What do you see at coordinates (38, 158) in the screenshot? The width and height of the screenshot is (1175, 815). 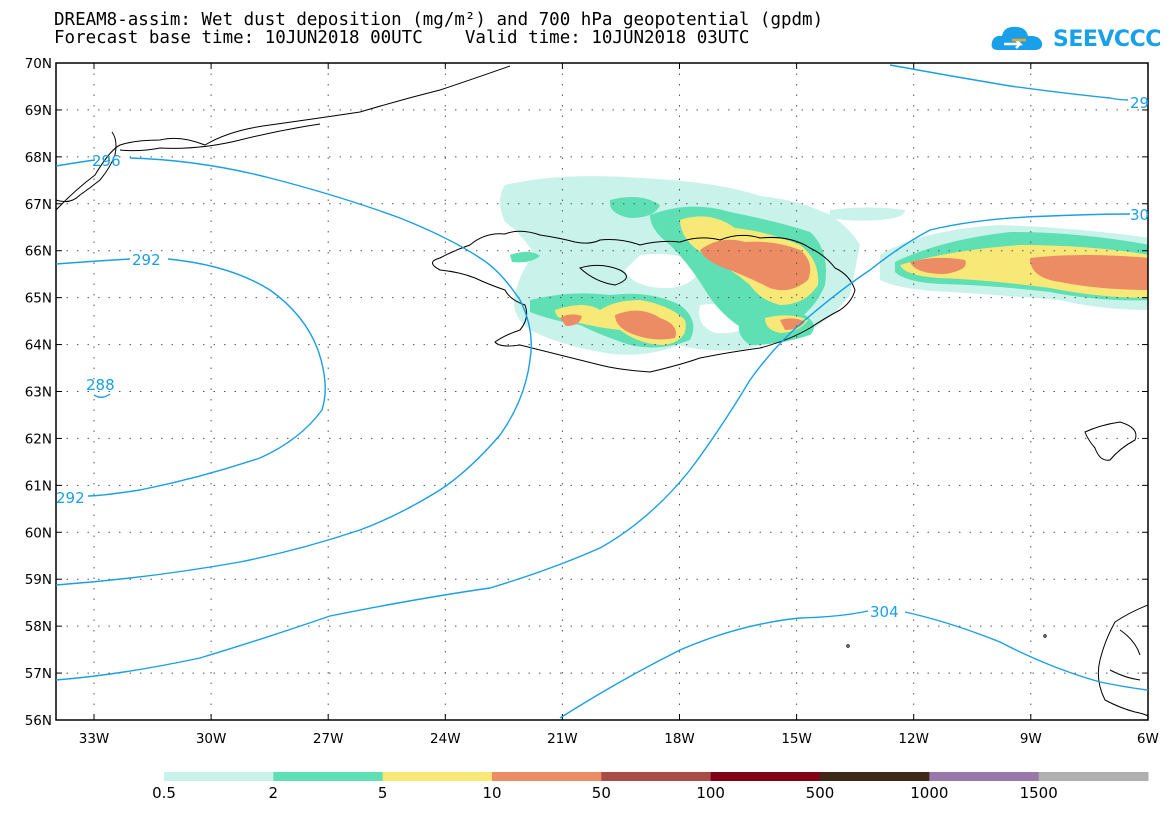 I see `latitude-label: 68N` at bounding box center [38, 158].